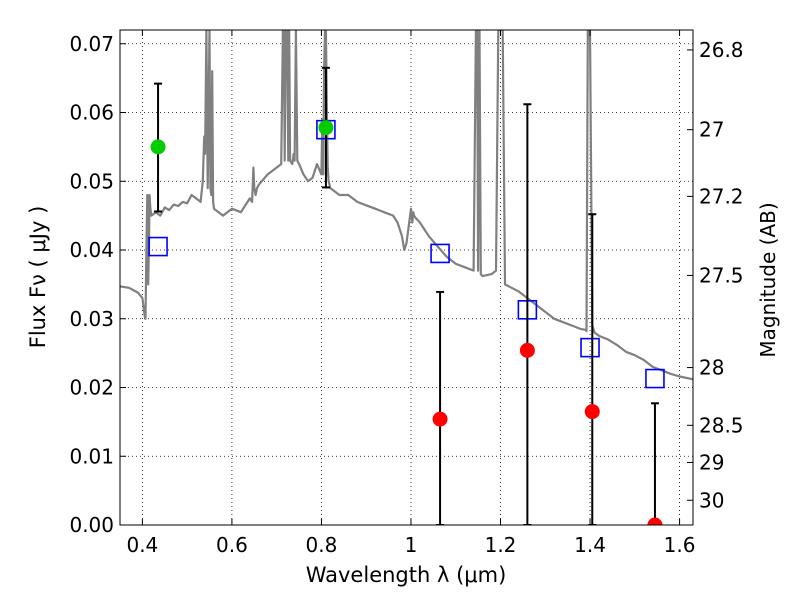 Image resolution: width=800 pixels, height=600 pixels. Describe the element at coordinates (142, 545) in the screenshot. I see `x-tick-label: 0.4` at that location.